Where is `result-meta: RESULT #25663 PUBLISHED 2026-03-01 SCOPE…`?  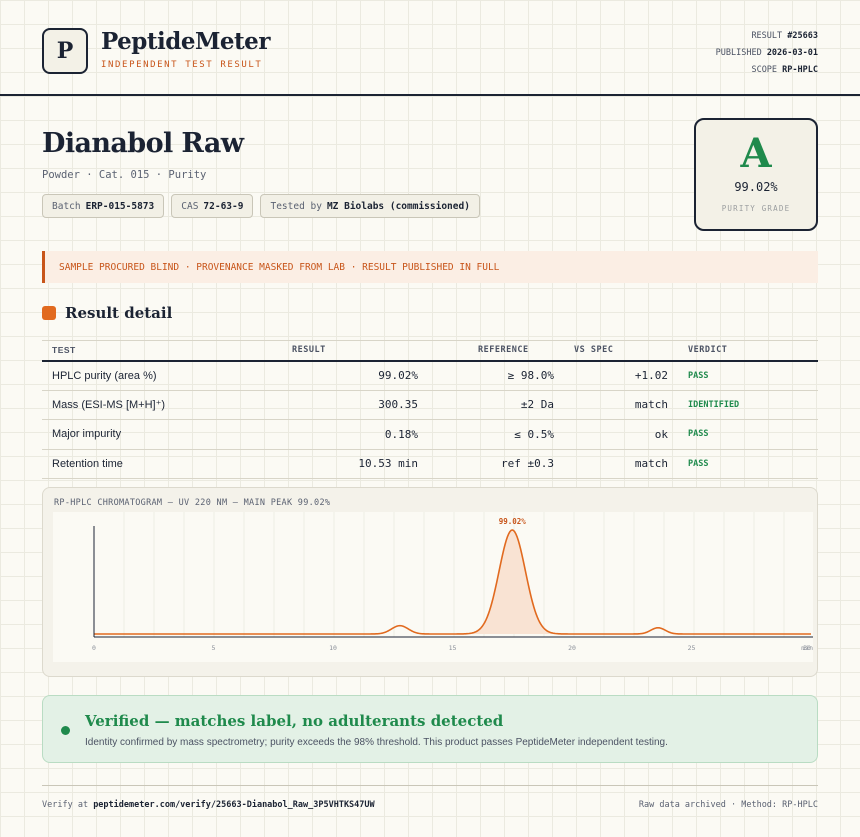 result-meta: RESULT #25663 PUBLISHED 2026-03-01 SCOPE… is located at coordinates (767, 53).